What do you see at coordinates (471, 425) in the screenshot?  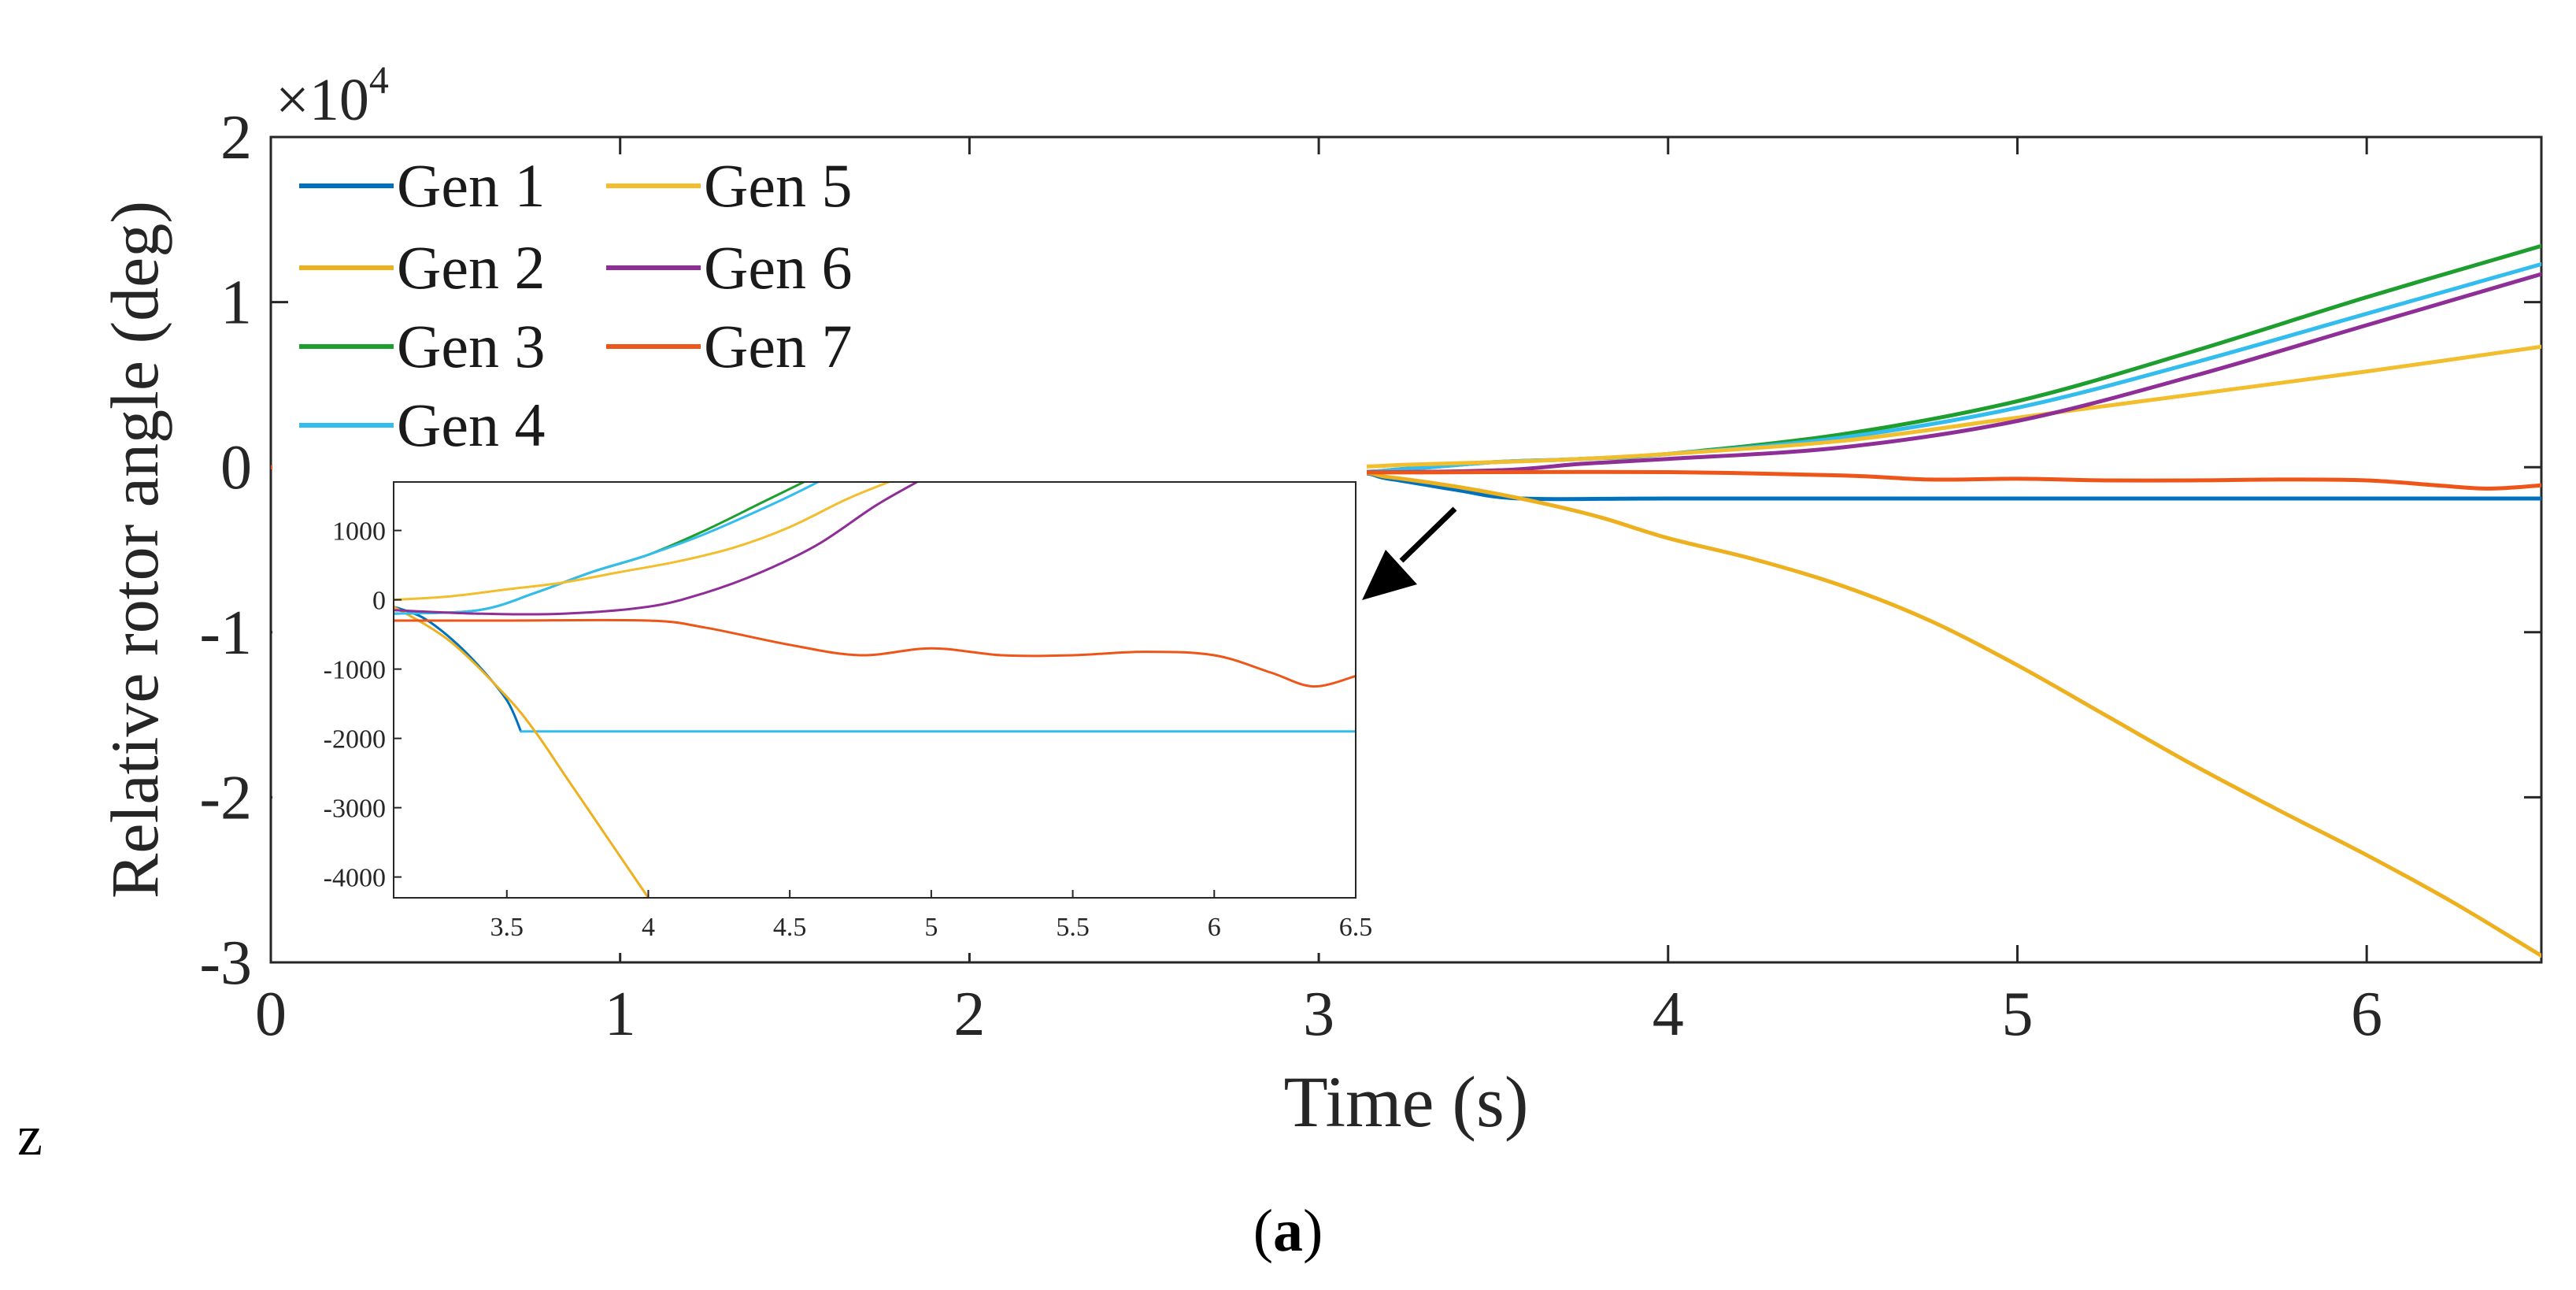 I see `legend-label-gen-4: Gen 4` at bounding box center [471, 425].